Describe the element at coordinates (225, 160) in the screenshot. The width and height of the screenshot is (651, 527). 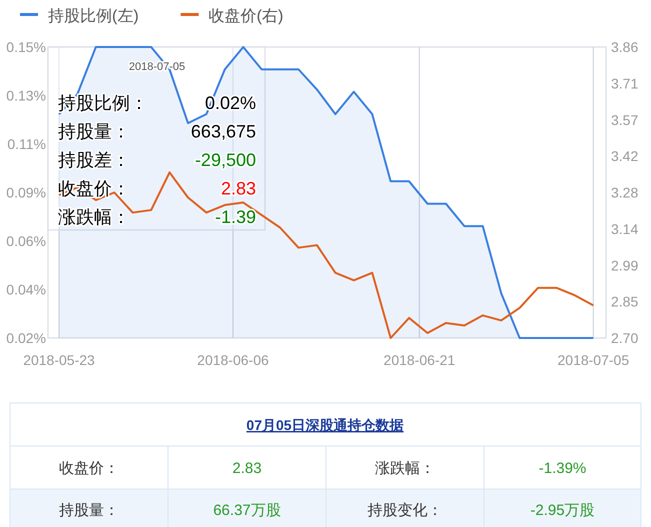
I see `annotation: -29,500` at that location.